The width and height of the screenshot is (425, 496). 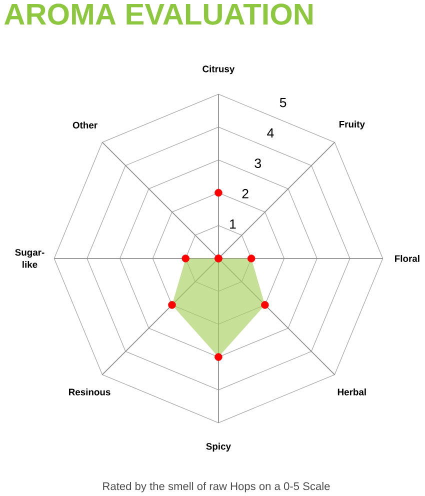 I want to click on y-tick-label: 3, so click(x=258, y=163).